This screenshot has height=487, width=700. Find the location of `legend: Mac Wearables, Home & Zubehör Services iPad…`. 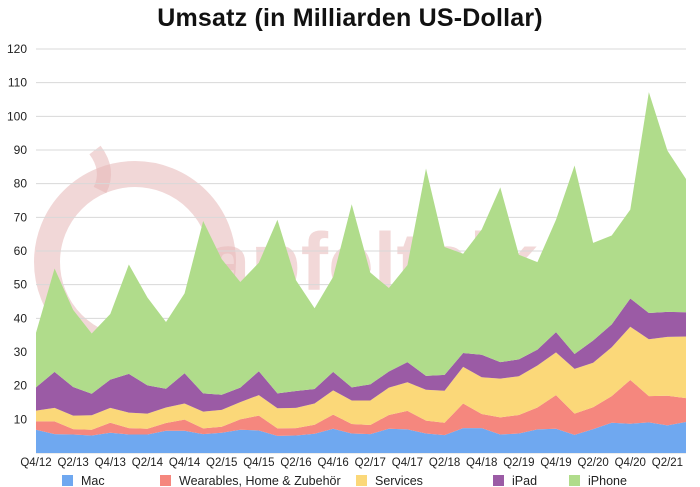

legend: Mac Wearables, Home & Zubehör Services iPad… is located at coordinates (344, 480).